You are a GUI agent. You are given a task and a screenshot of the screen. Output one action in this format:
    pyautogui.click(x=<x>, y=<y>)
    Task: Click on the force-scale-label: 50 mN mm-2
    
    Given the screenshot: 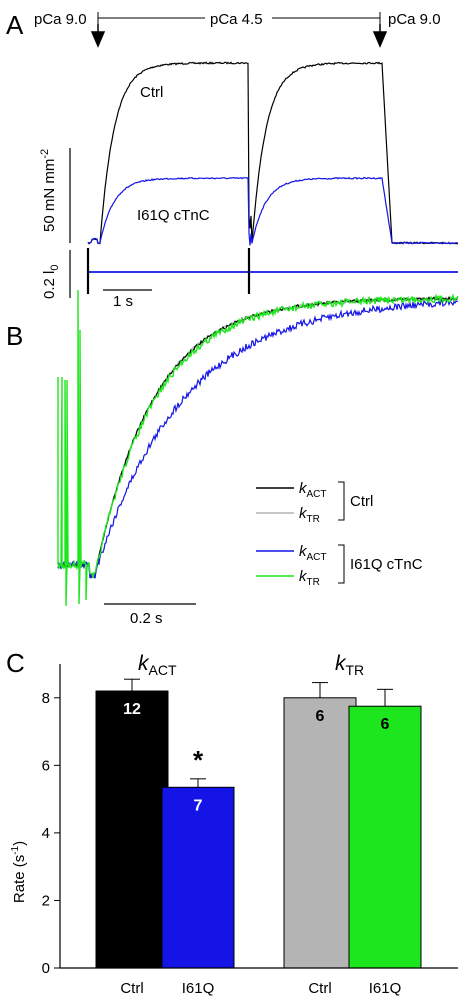 What is the action you would take?
    pyautogui.click(x=48, y=190)
    